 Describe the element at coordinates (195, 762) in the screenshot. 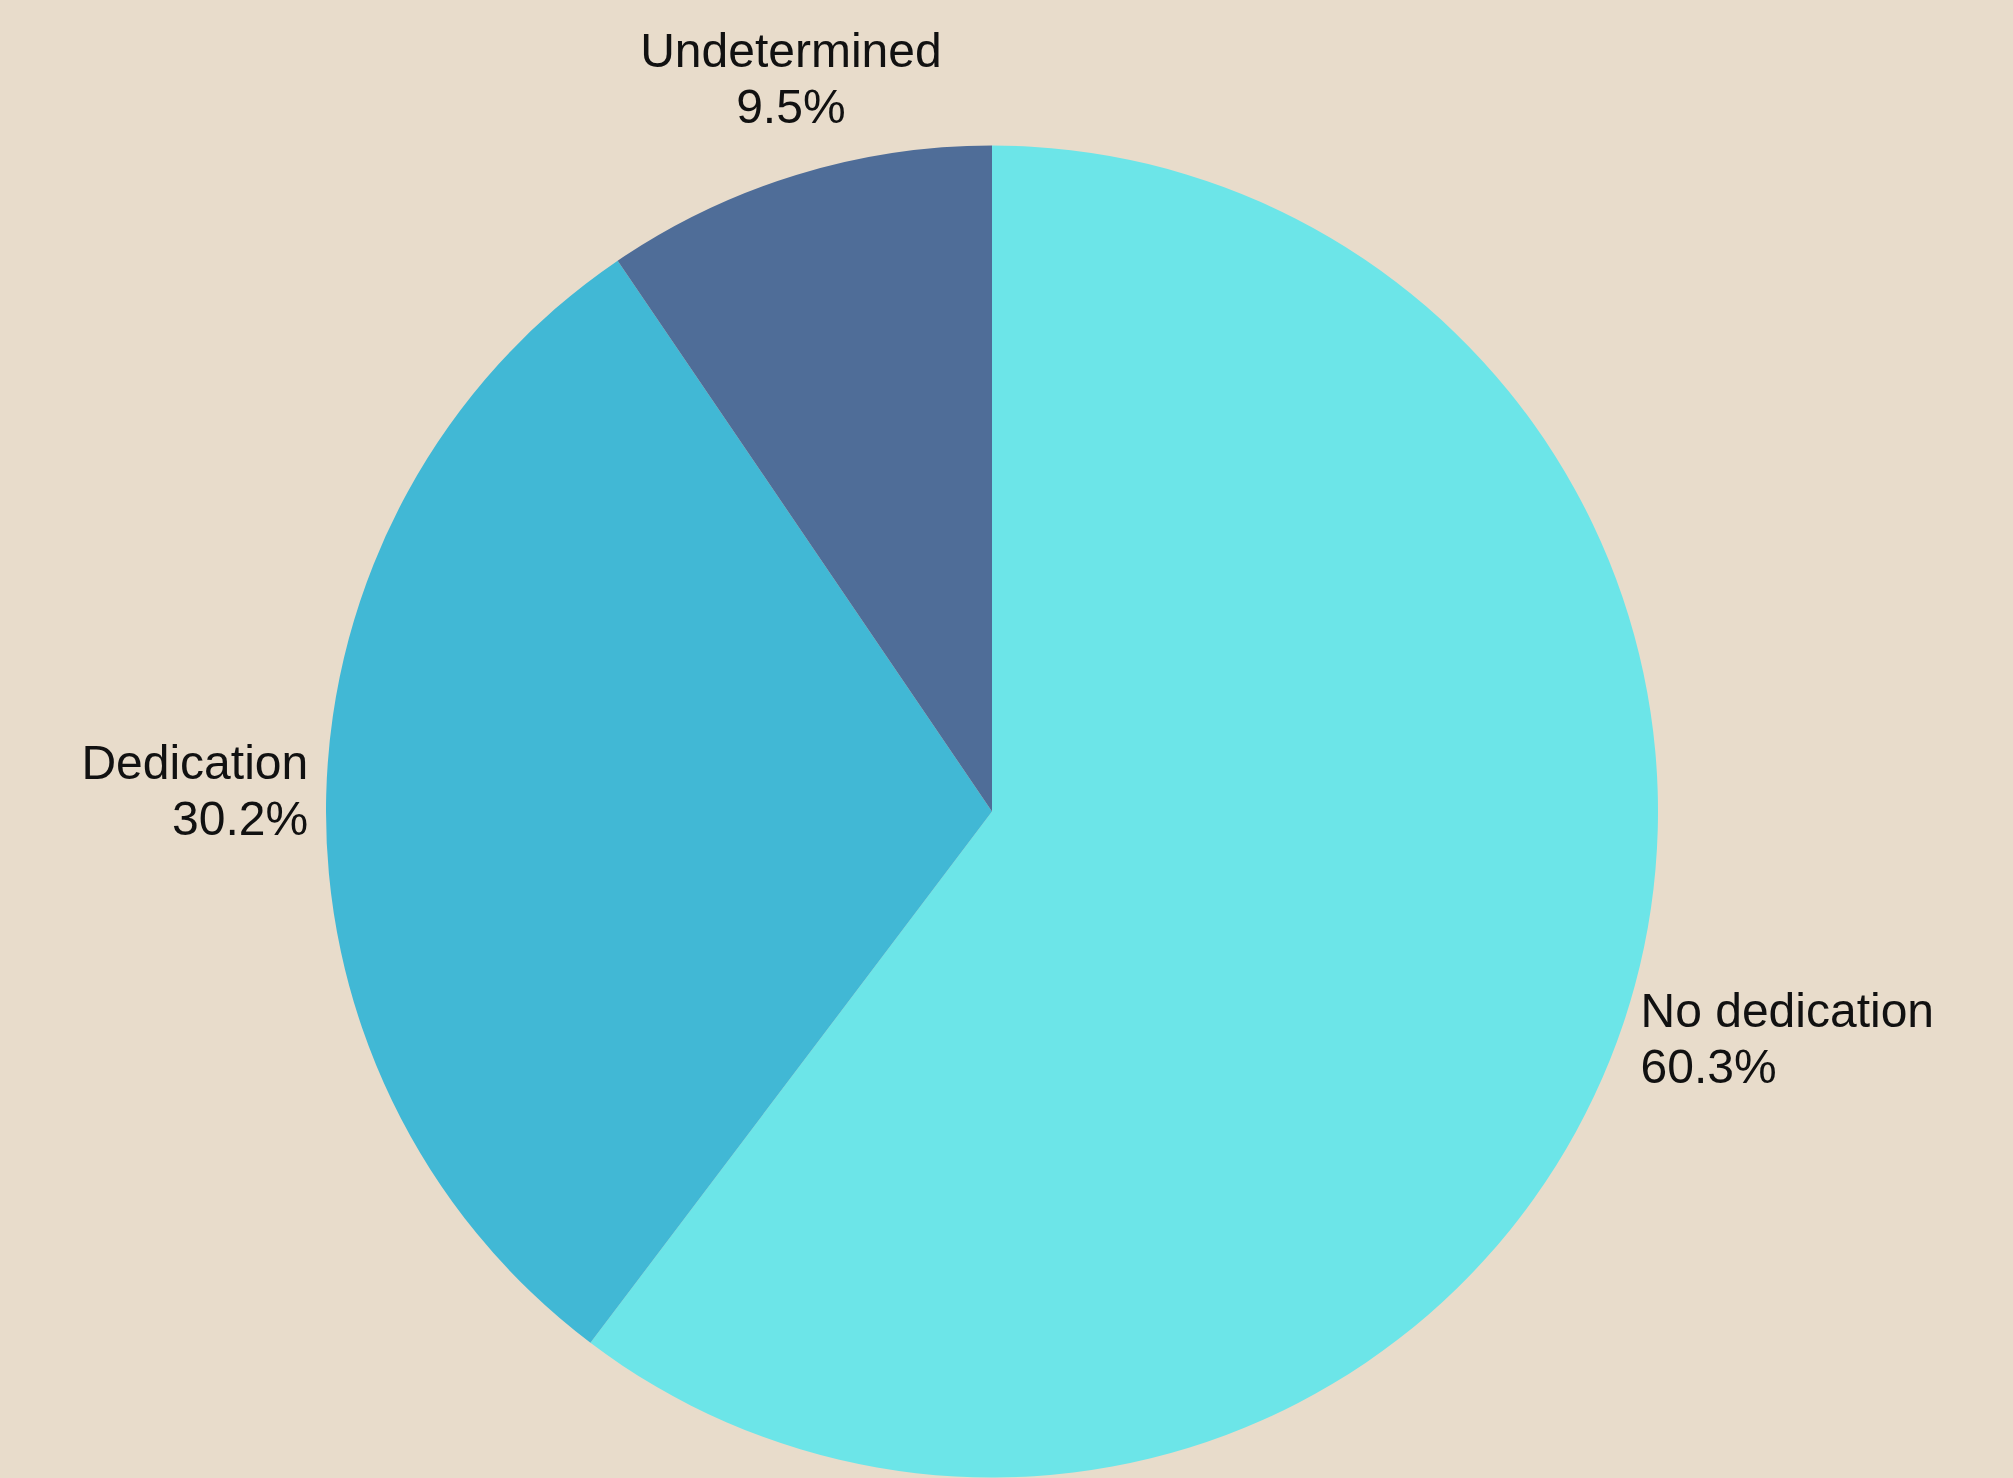

I see `slice-label: Dedication` at that location.